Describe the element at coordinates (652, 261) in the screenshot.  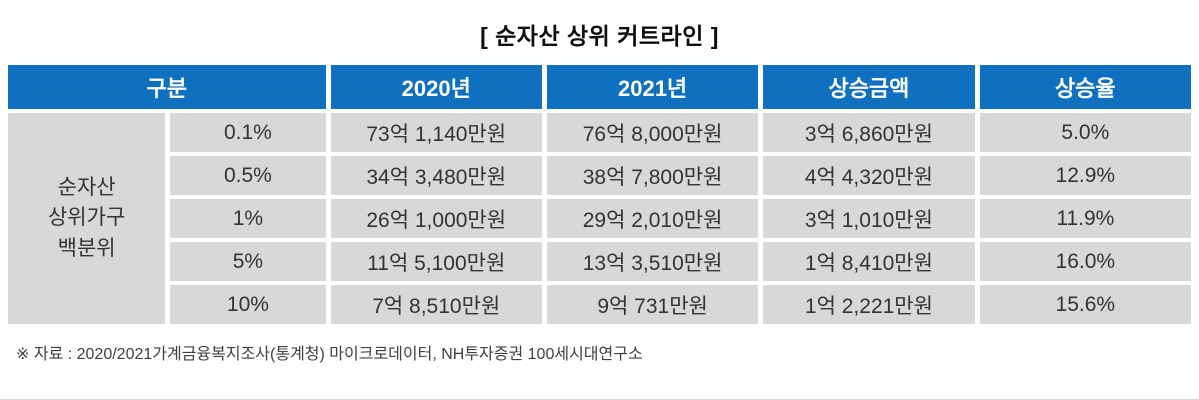
I see `cell-2021-value: 13억 3,510만원` at that location.